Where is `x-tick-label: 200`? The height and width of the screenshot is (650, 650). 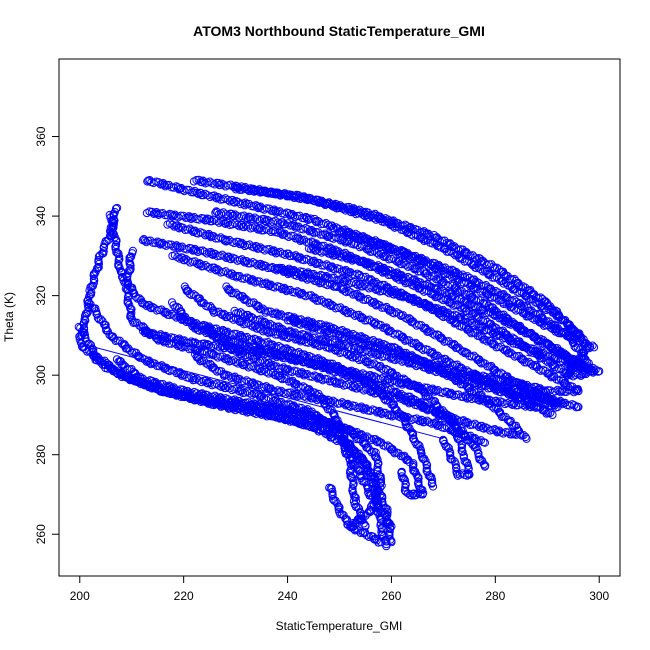 x-tick-label: 200 is located at coordinates (80, 596).